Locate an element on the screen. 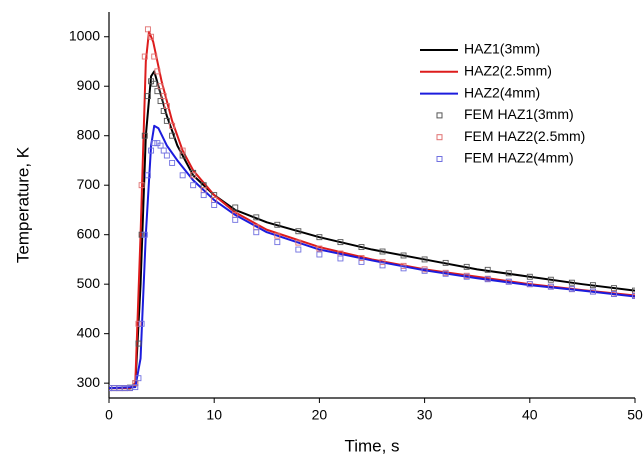  x-tick-label: 40 is located at coordinates (530, 415).